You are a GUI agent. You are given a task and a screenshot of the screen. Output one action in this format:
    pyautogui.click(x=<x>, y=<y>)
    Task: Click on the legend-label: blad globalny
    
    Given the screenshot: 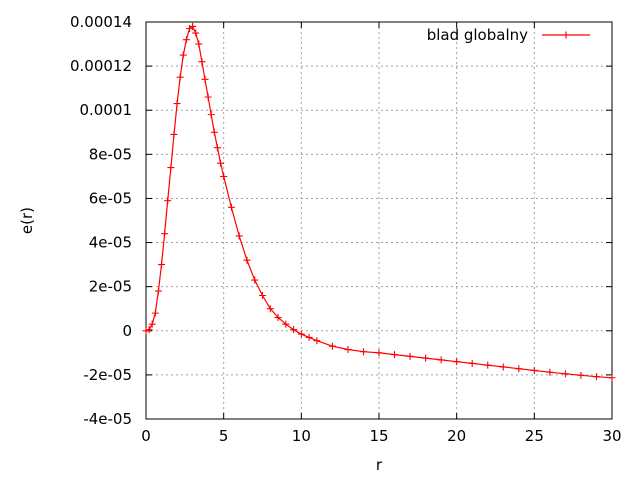 What is the action you would take?
    pyautogui.click(x=477, y=35)
    